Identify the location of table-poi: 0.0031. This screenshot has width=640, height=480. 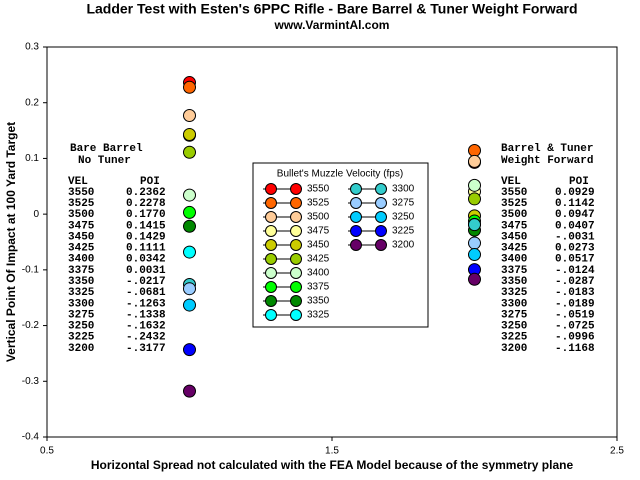
(146, 271).